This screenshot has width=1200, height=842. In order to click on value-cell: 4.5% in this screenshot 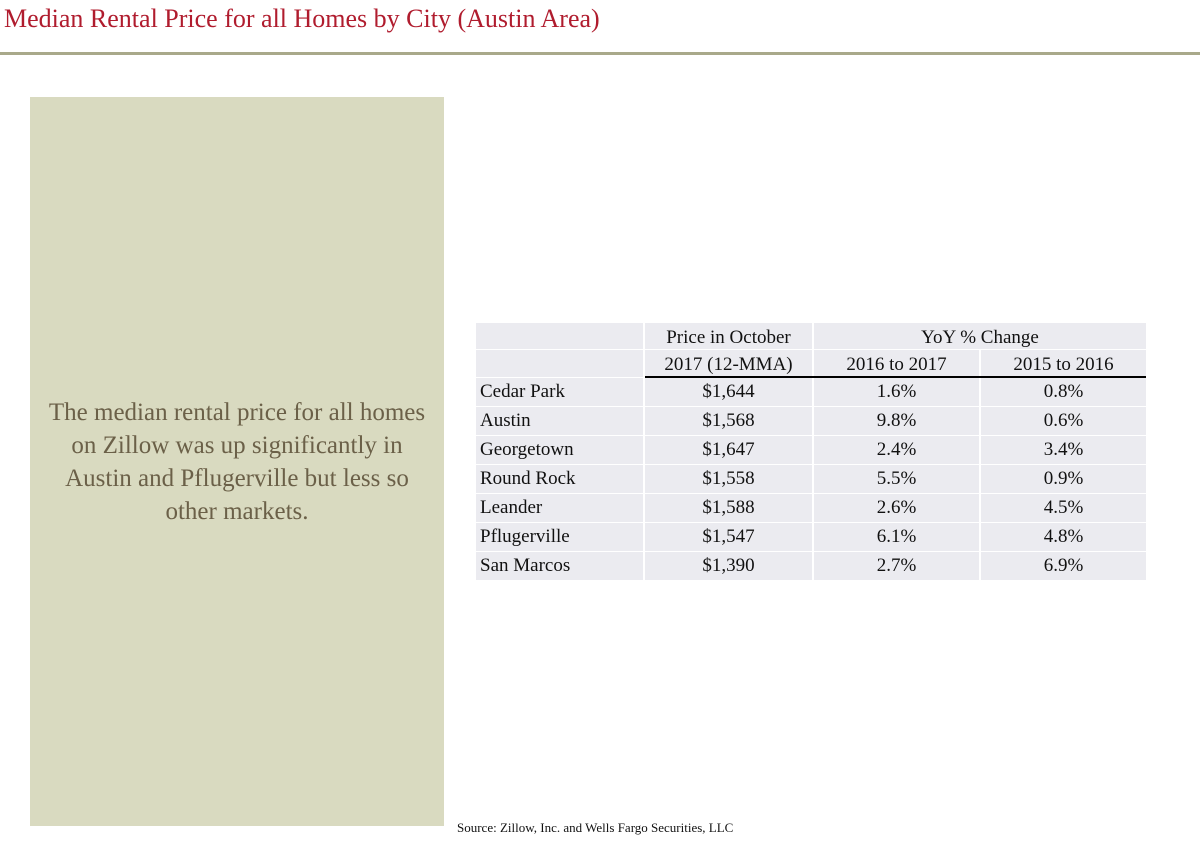, I will do `click(1063, 508)`.